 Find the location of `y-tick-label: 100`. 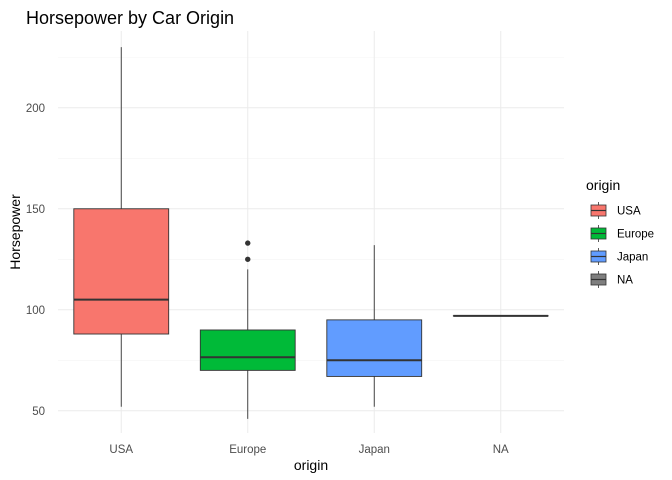

y-tick-label: 100 is located at coordinates (35, 311).